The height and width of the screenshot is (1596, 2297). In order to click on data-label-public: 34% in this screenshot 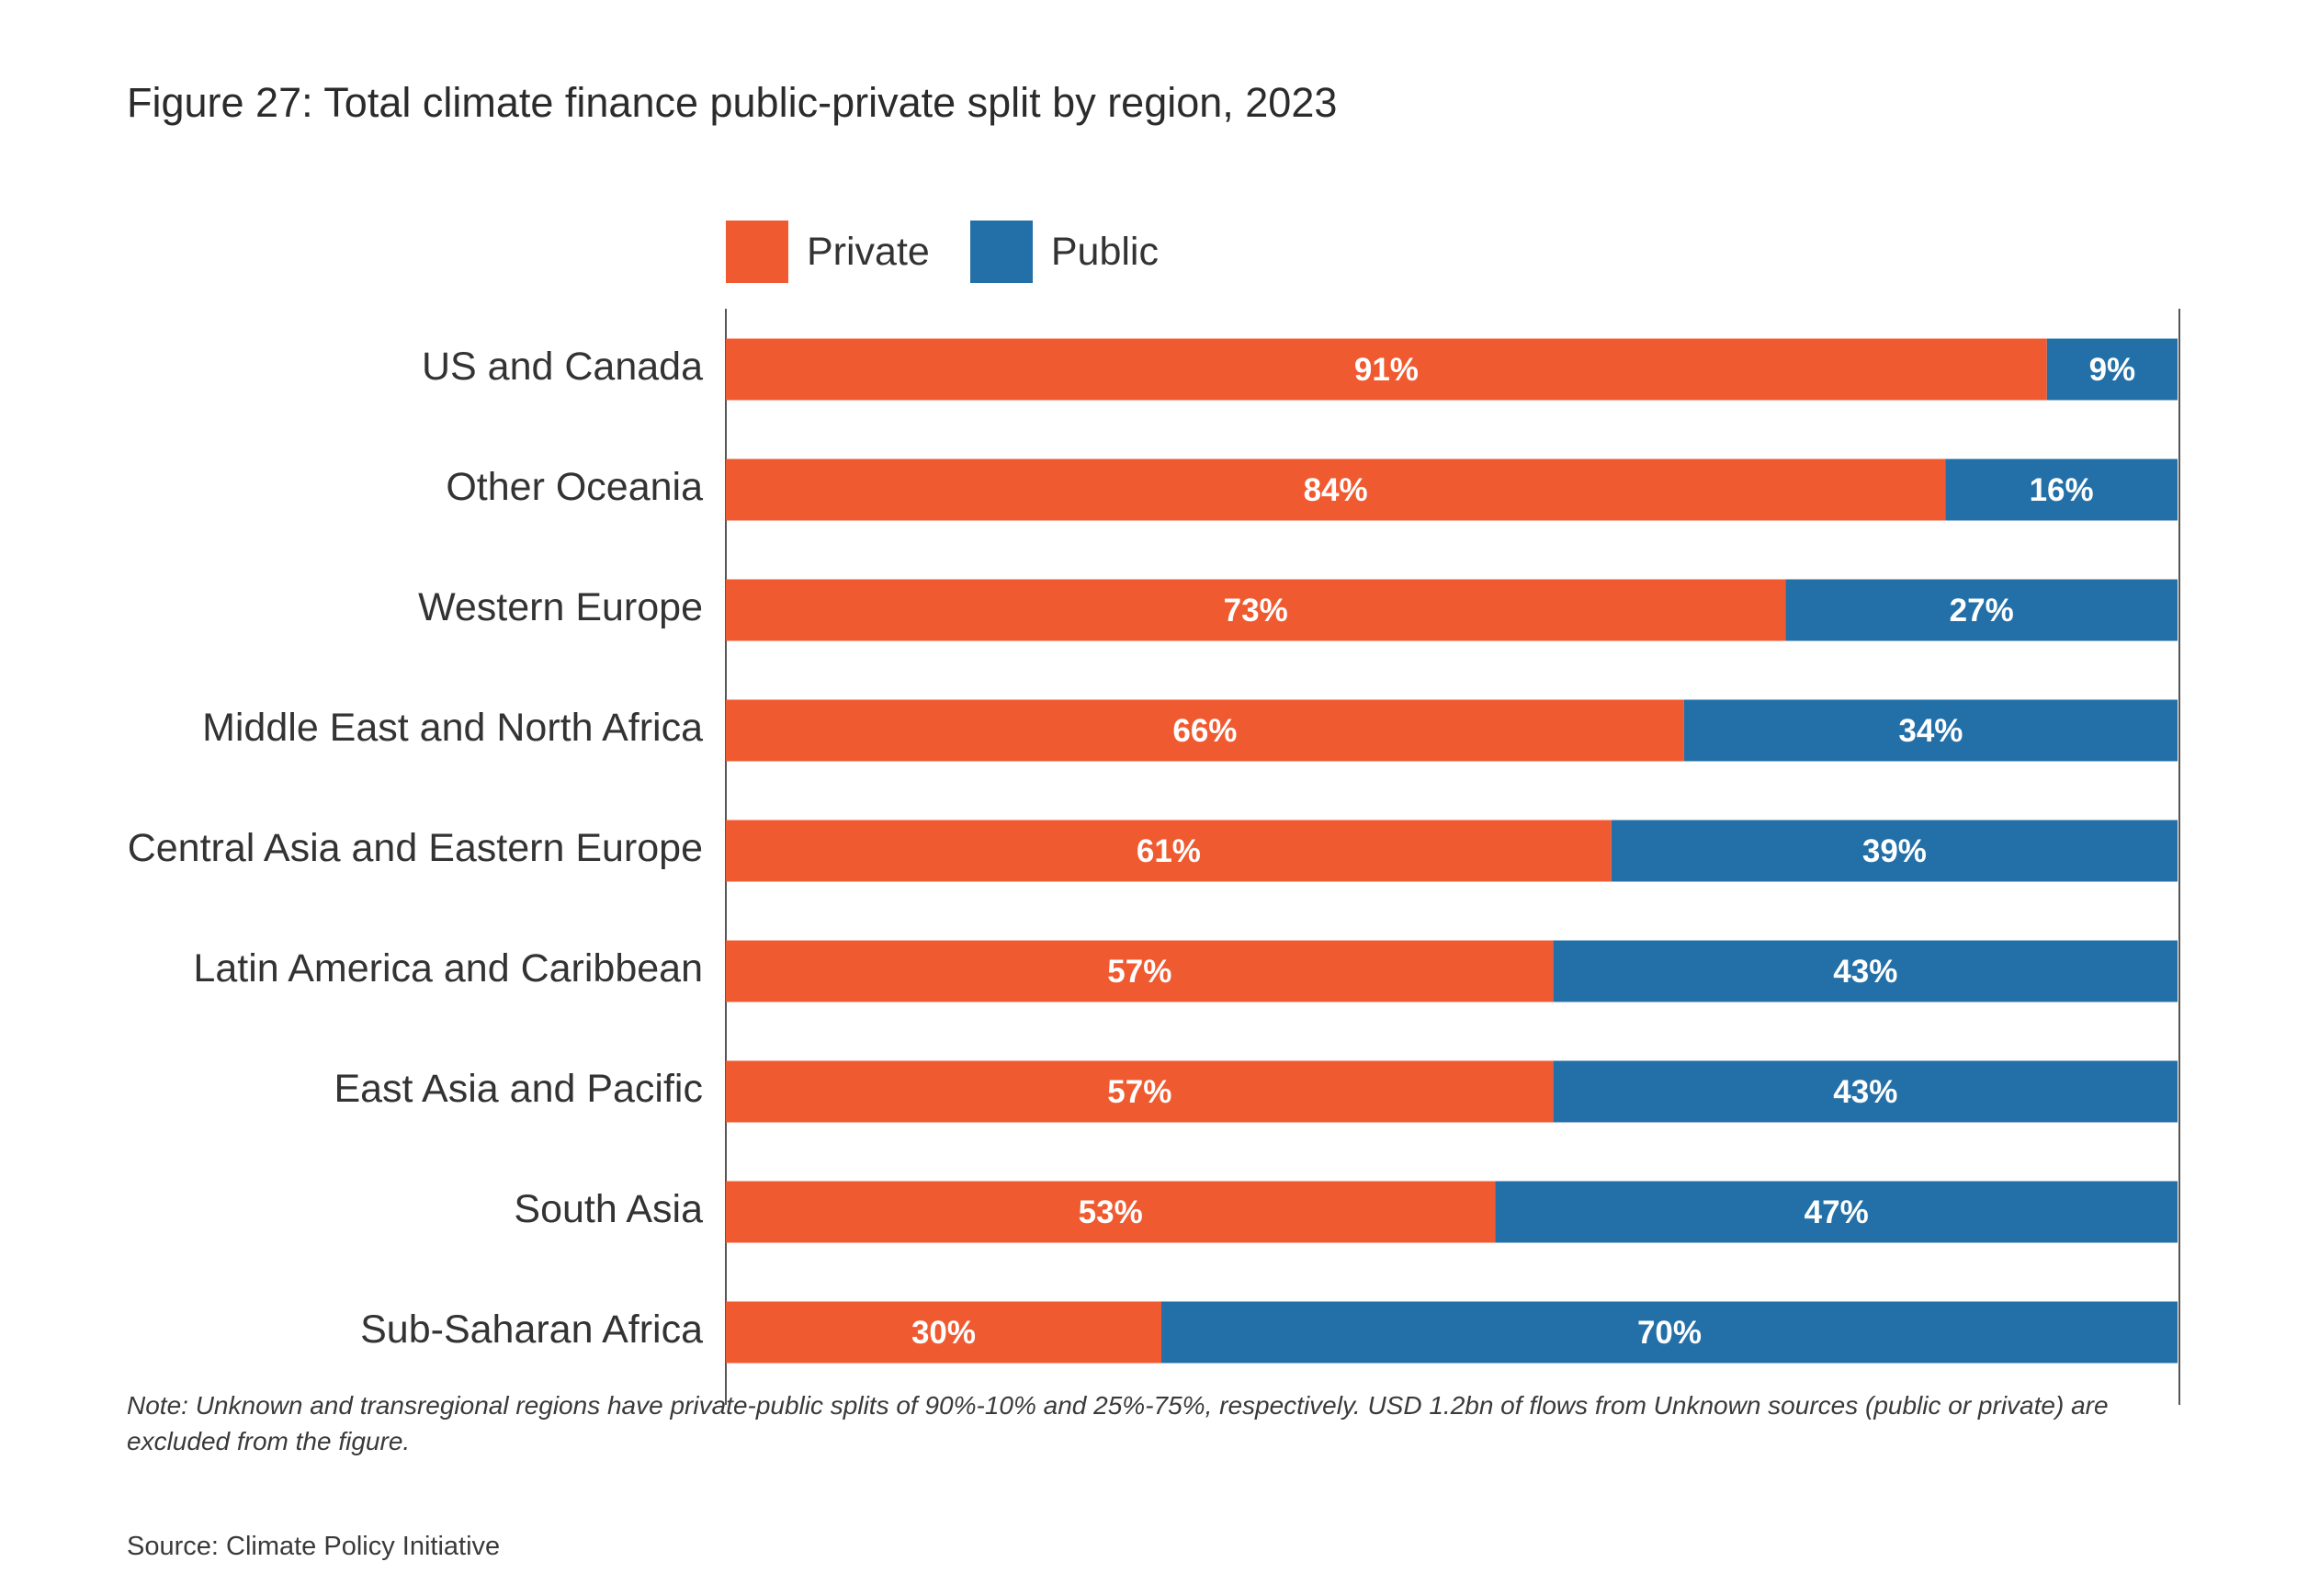, I will do `click(1930, 731)`.